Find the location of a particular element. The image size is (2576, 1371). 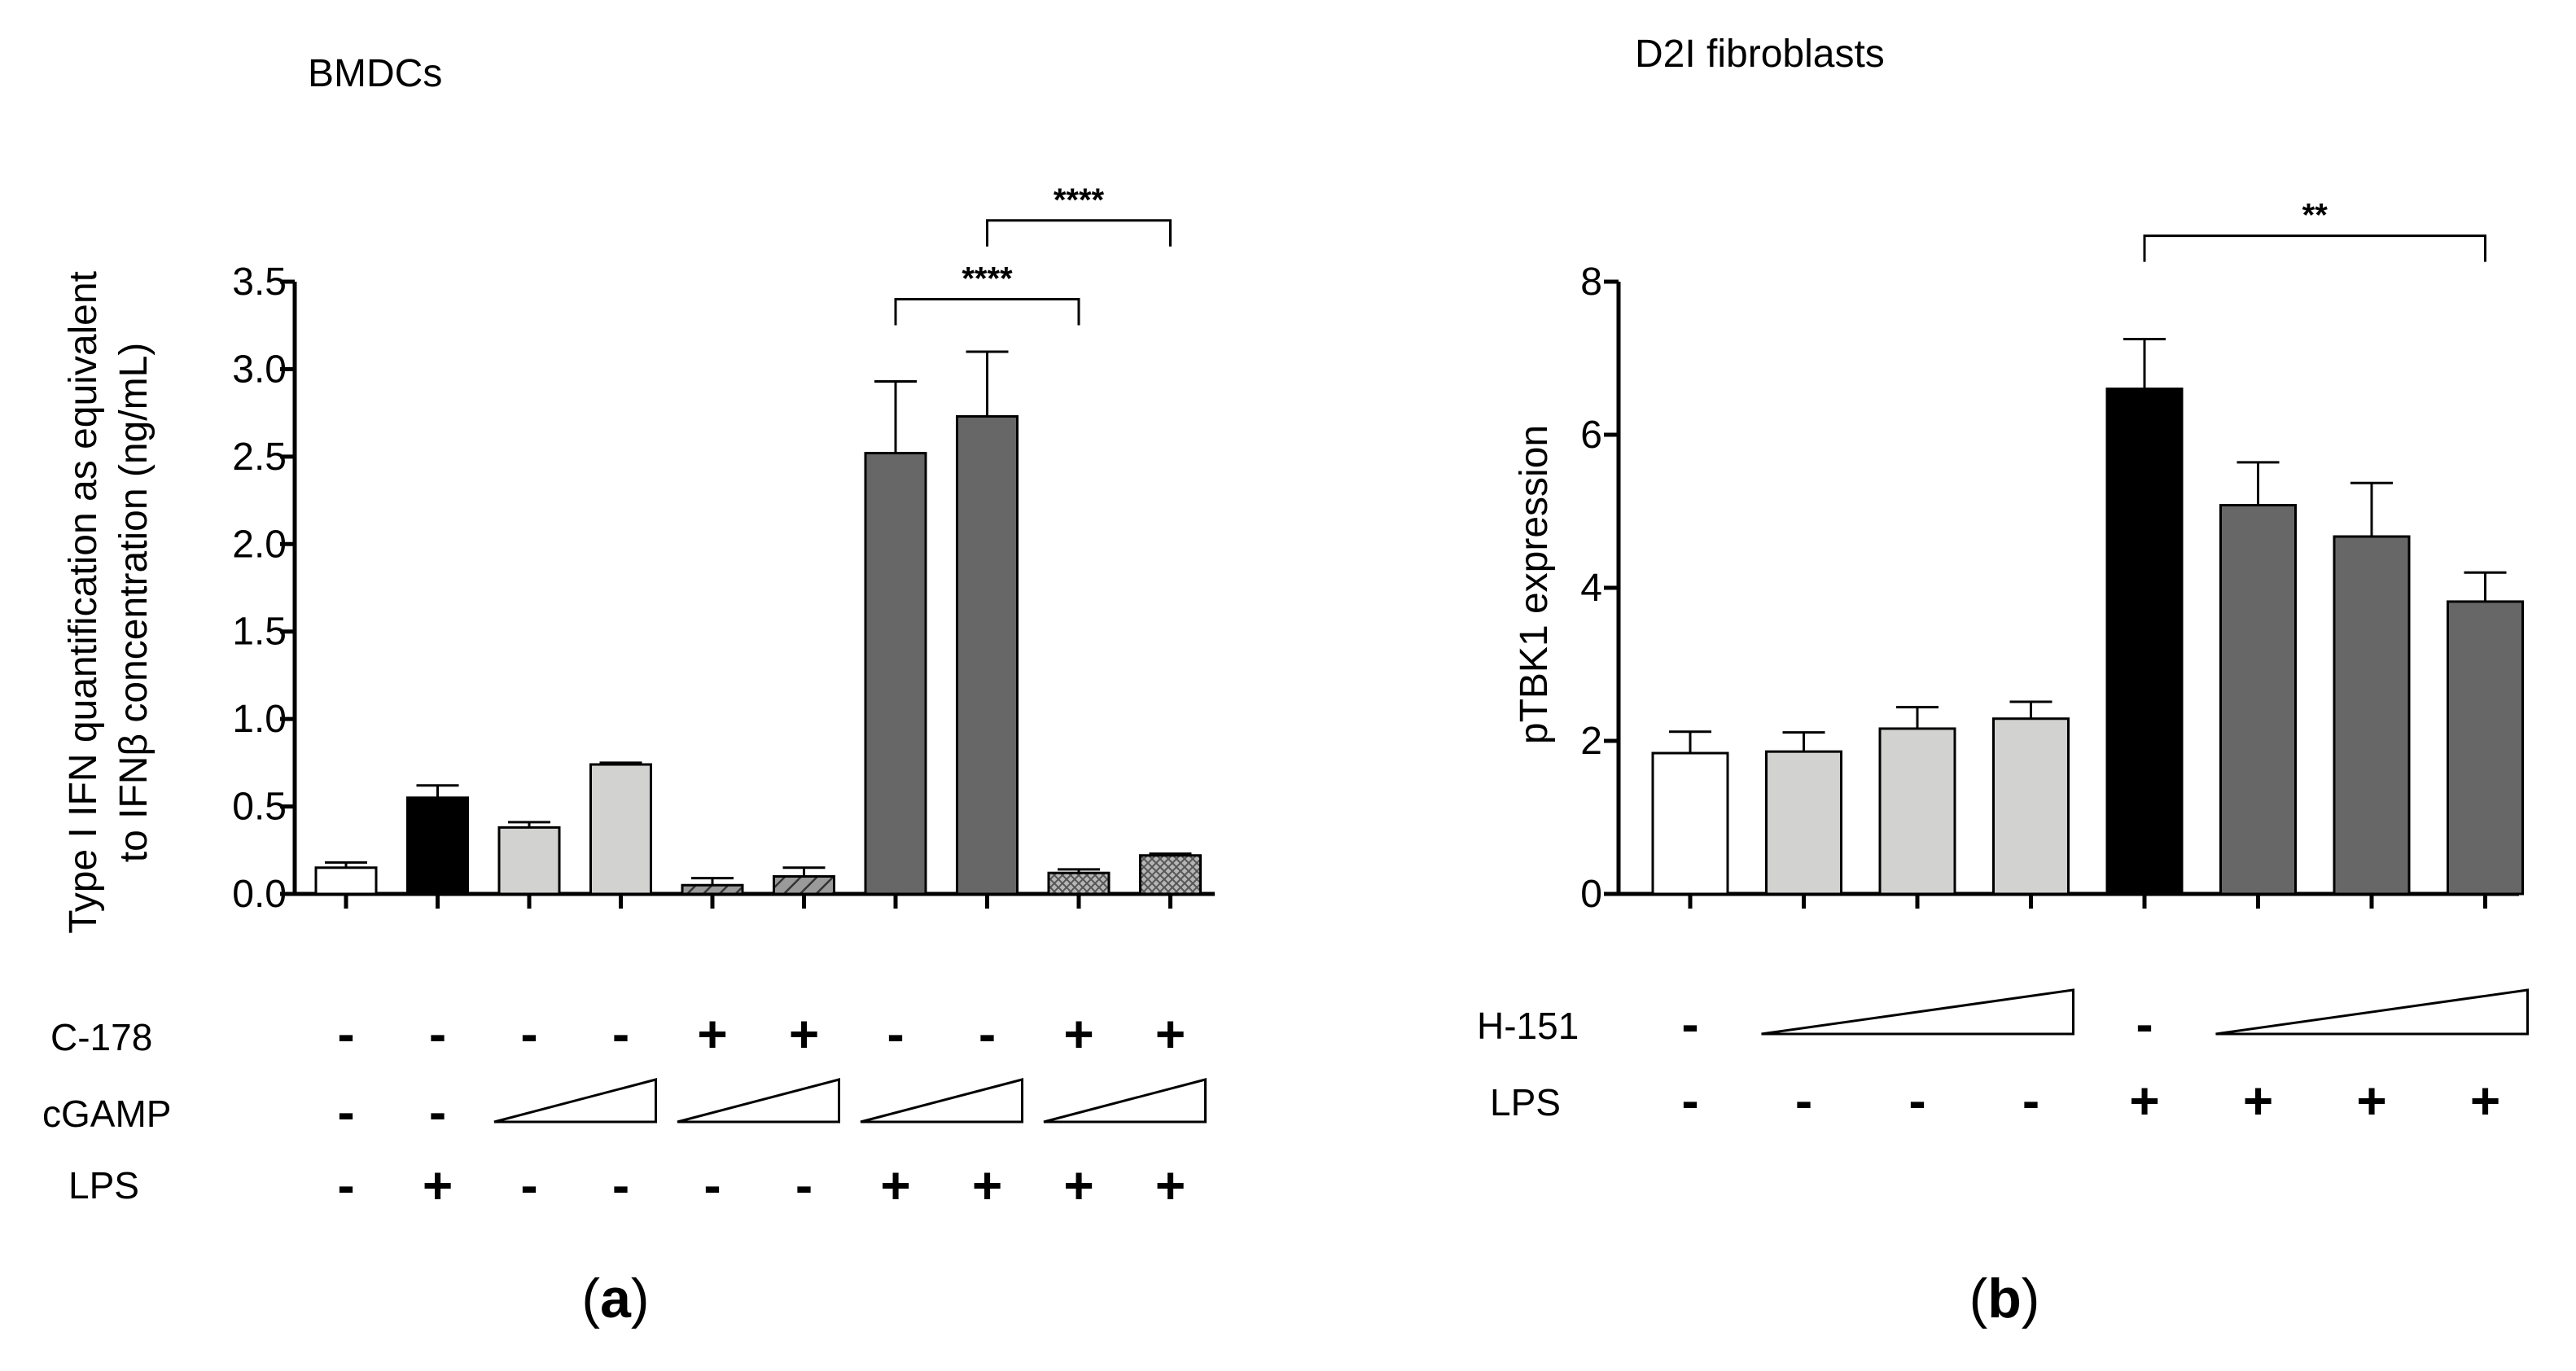

y-tick-label: 0 is located at coordinates (1591, 894).